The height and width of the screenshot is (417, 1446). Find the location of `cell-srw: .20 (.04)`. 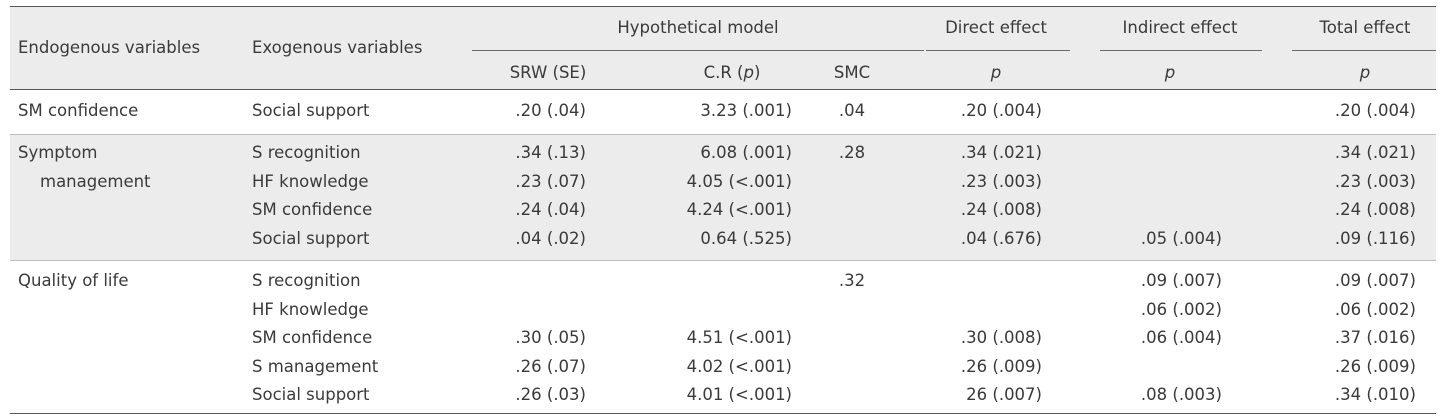

cell-srw: .20 (.04) is located at coordinates (550, 110).